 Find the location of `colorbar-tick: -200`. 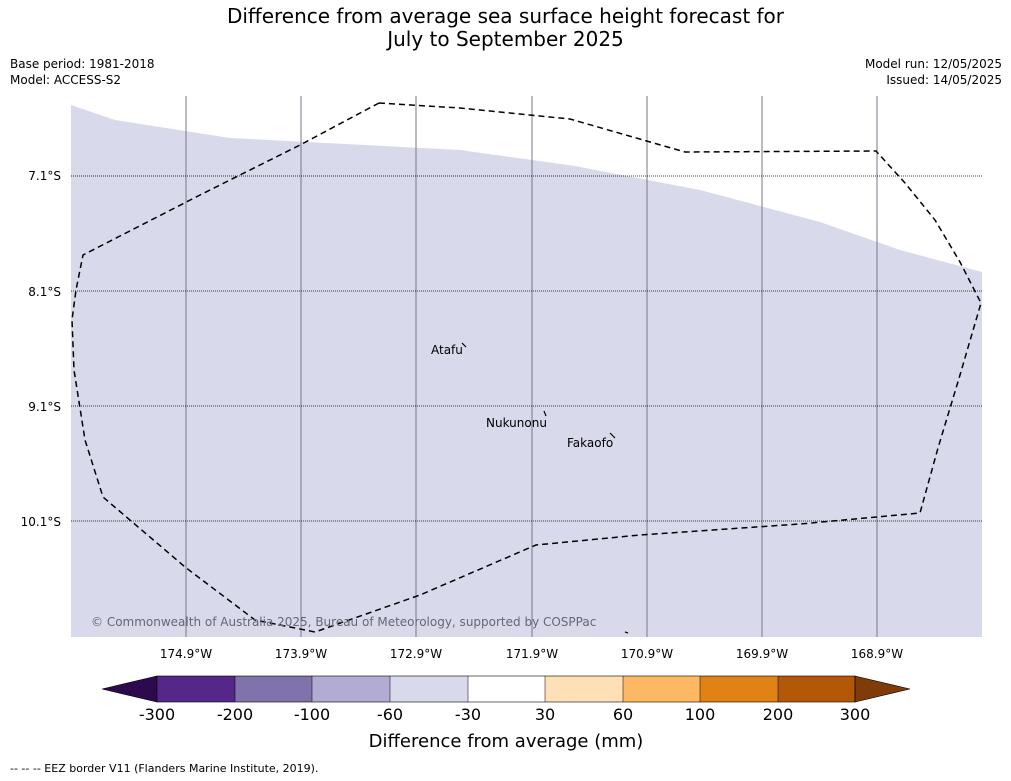

colorbar-tick: -200 is located at coordinates (235, 714).